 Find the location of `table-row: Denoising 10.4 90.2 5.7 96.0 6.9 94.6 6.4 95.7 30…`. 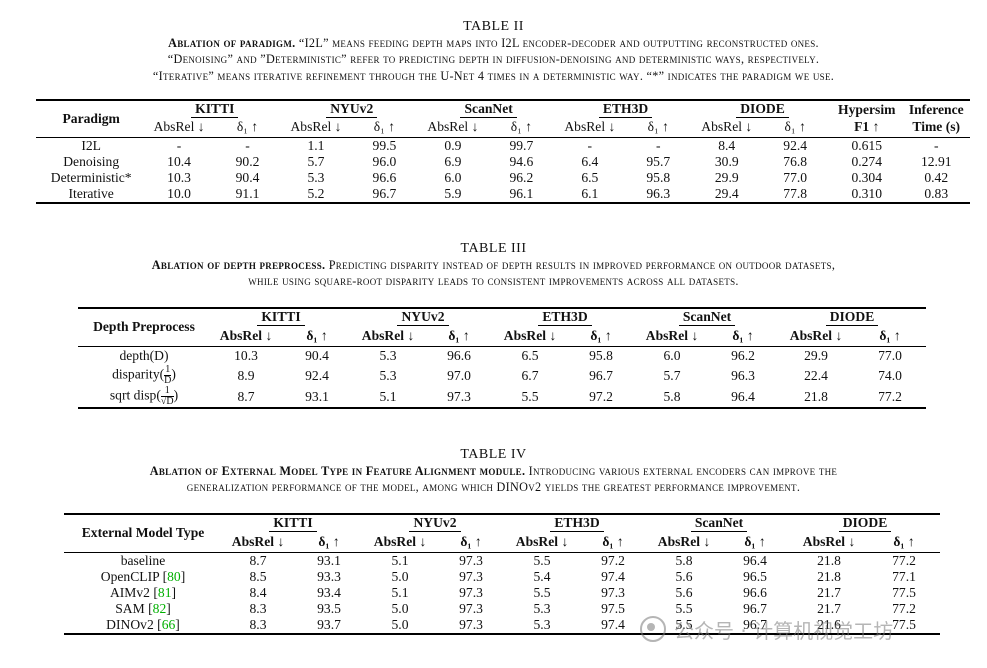

table-row: Denoising 10.4 90.2 5.7 96.0 6.9 94.6 6.4 95.7 30… is located at coordinates (503, 162).